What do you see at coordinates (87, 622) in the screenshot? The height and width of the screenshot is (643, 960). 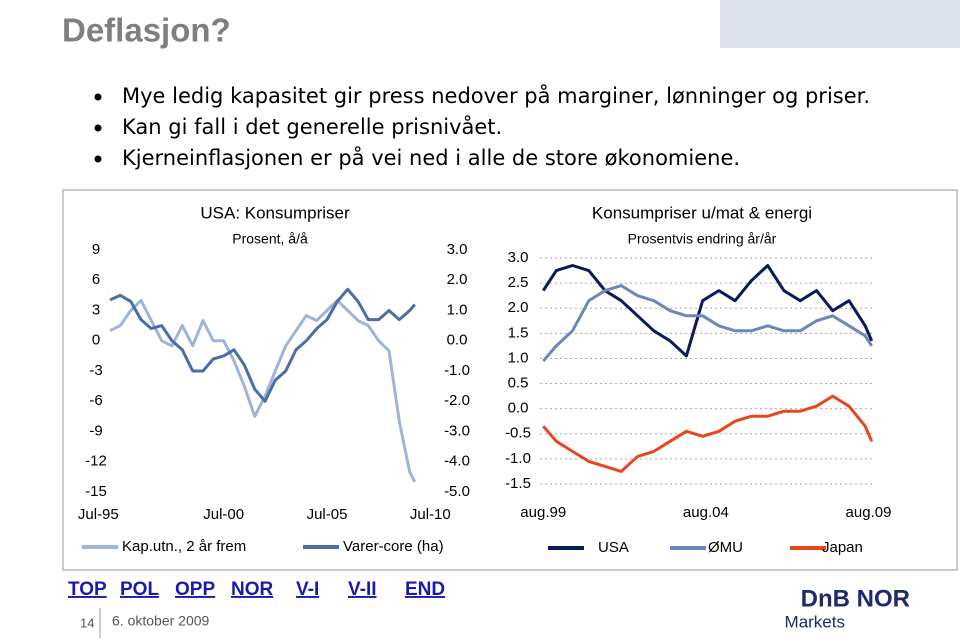 I see `page-number: 14` at bounding box center [87, 622].